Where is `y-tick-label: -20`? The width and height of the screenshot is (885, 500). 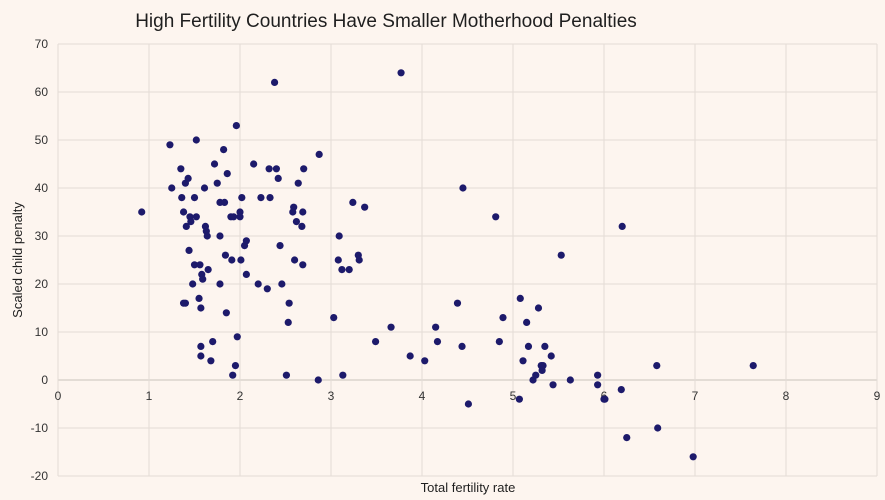
y-tick-label: -20 is located at coordinates (40, 476).